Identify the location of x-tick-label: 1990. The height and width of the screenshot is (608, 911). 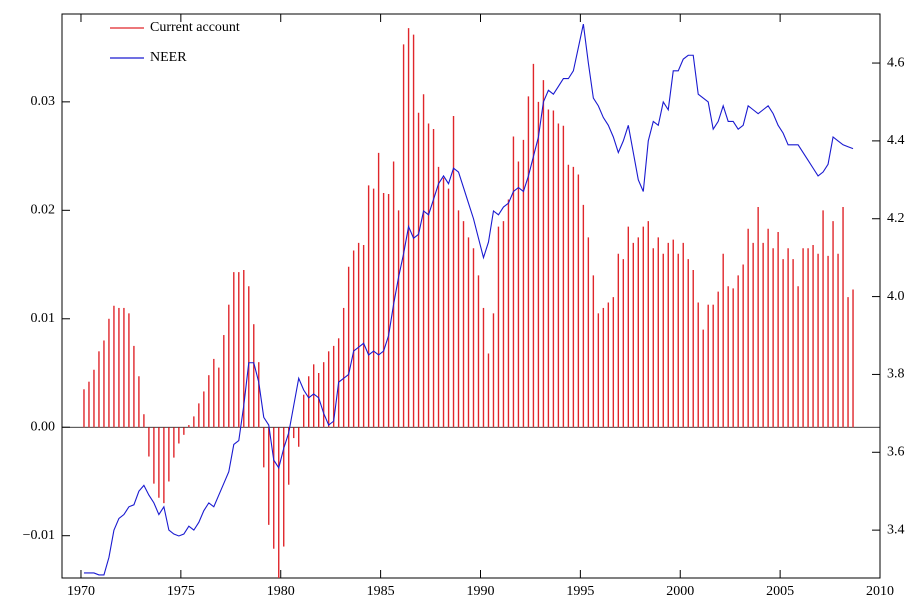
(480, 591).